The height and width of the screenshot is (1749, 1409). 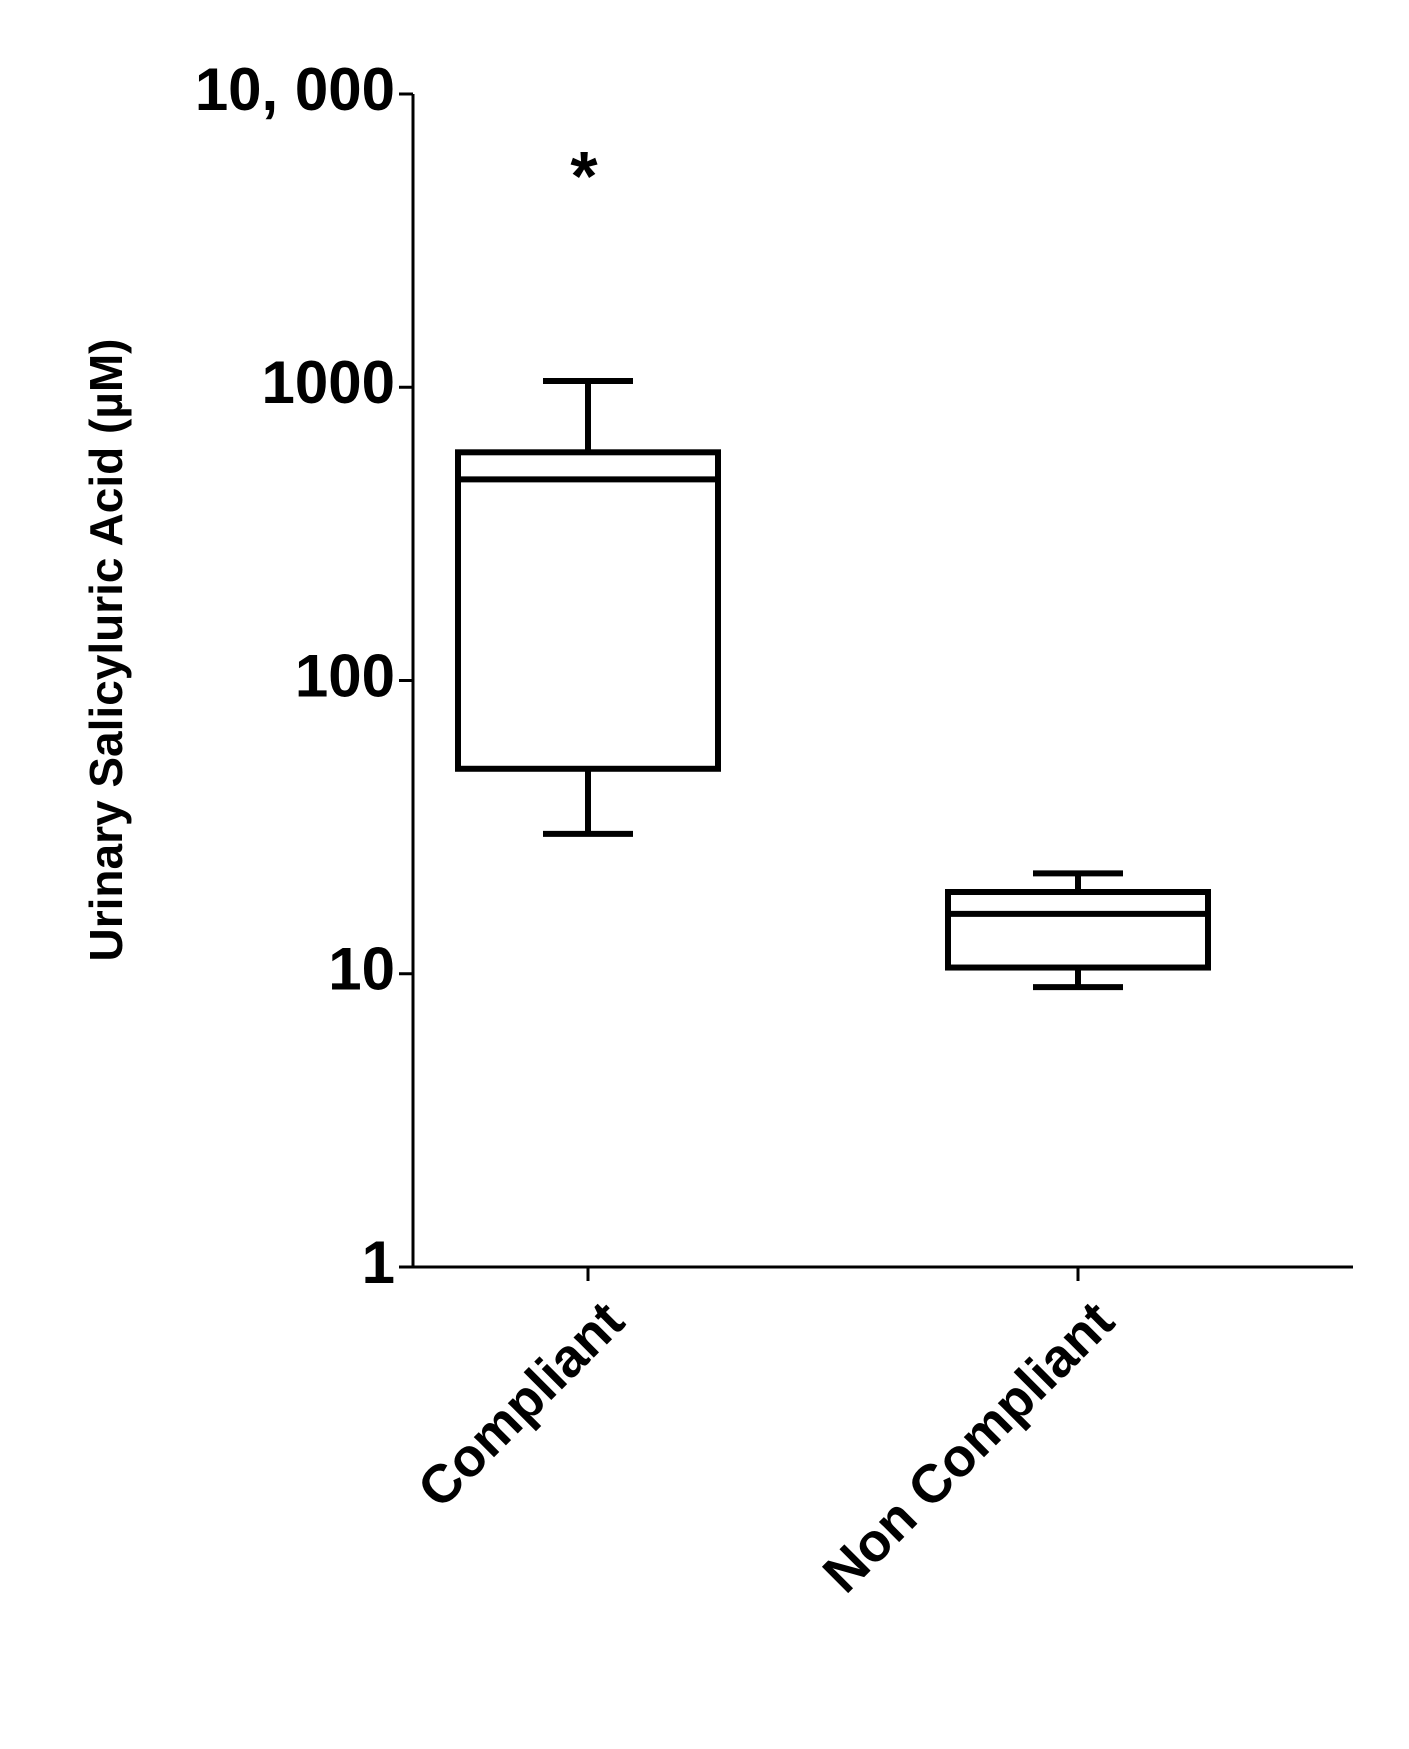 I want to click on y-tick-label: 100, so click(x=345, y=675).